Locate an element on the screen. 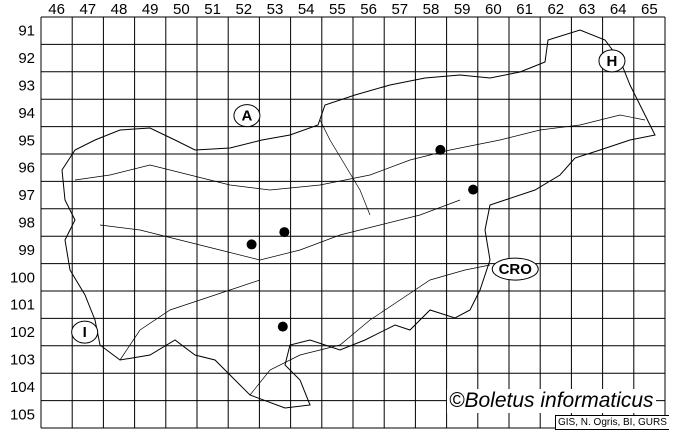  country-label: I is located at coordinates (85, 332).